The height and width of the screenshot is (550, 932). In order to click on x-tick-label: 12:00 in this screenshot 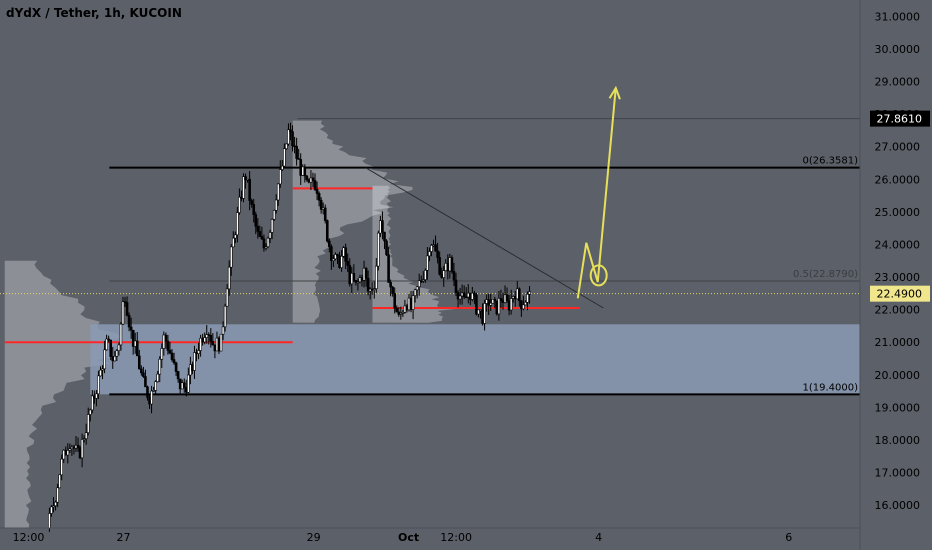, I will do `click(456, 537)`.